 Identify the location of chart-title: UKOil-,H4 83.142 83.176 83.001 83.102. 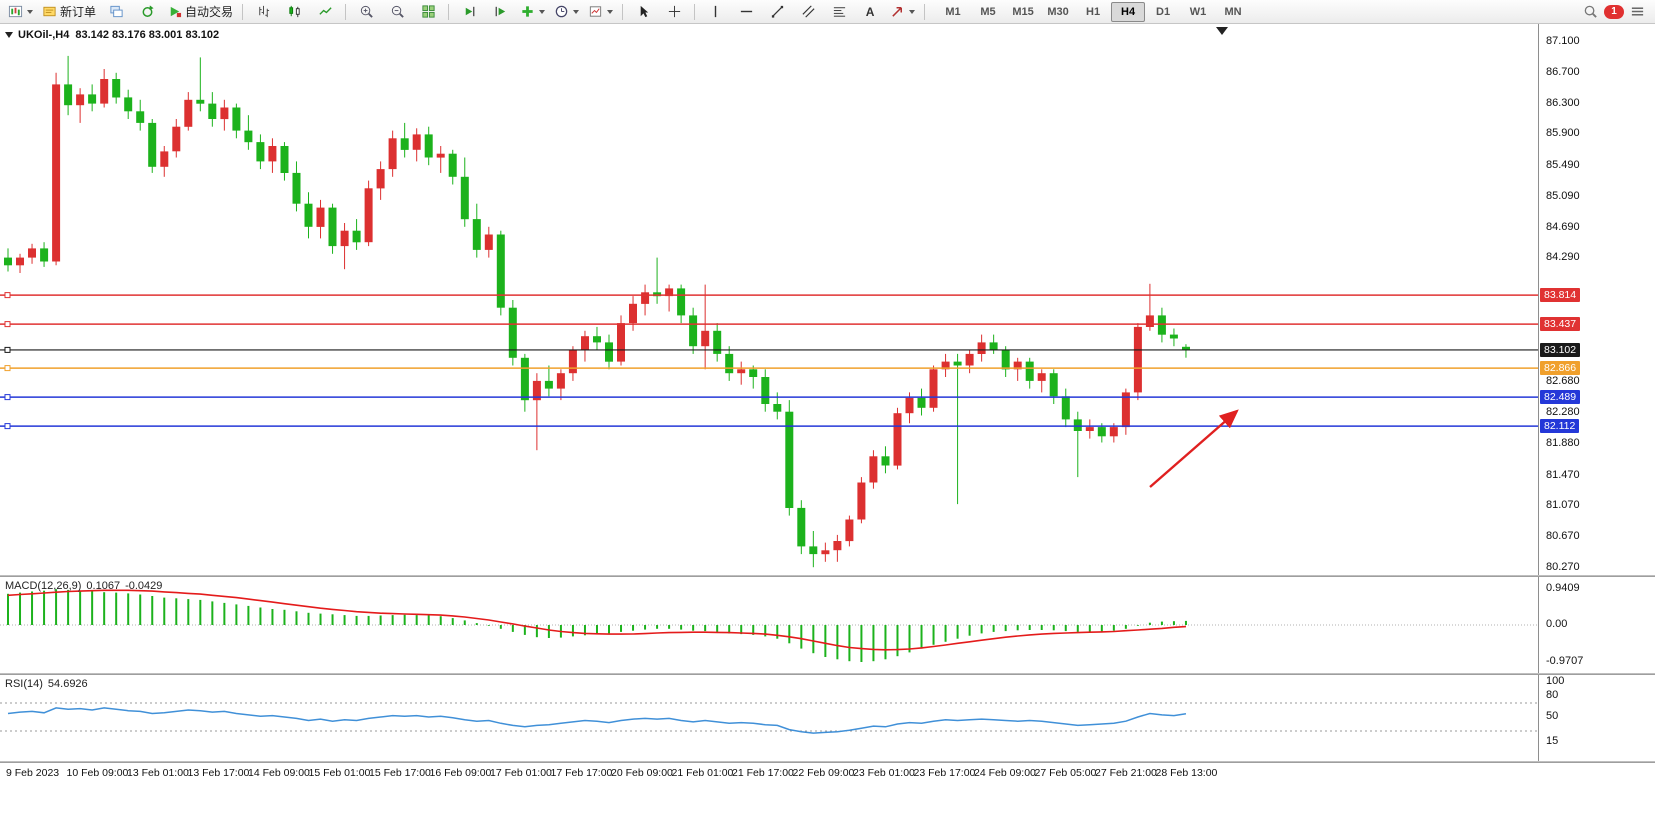
(112, 35).